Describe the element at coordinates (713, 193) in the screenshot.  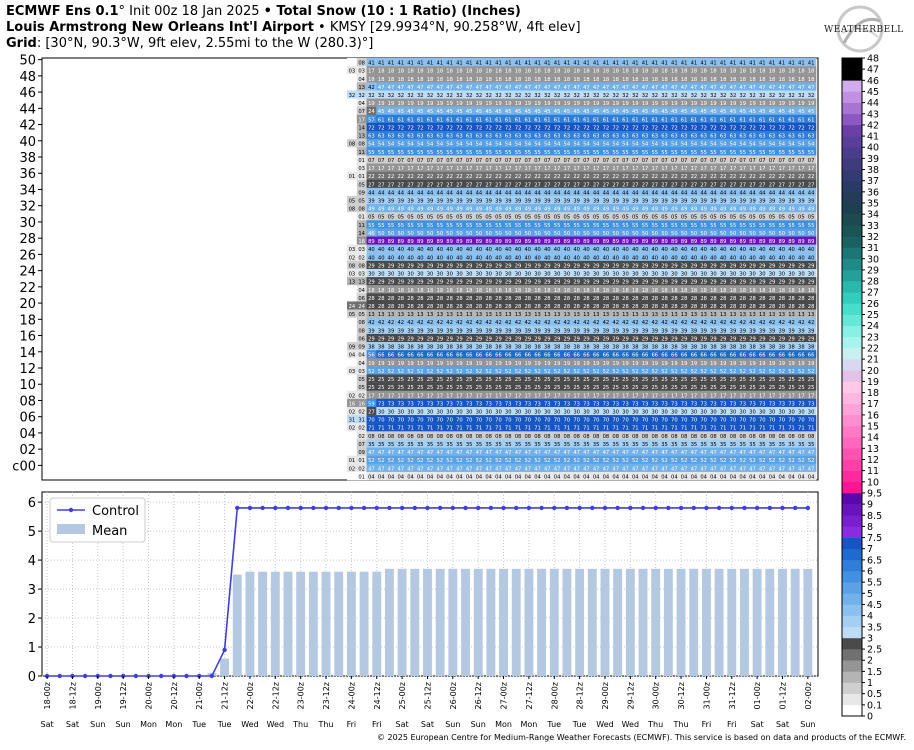
I see `ensemble-cell-value: 44` at that location.